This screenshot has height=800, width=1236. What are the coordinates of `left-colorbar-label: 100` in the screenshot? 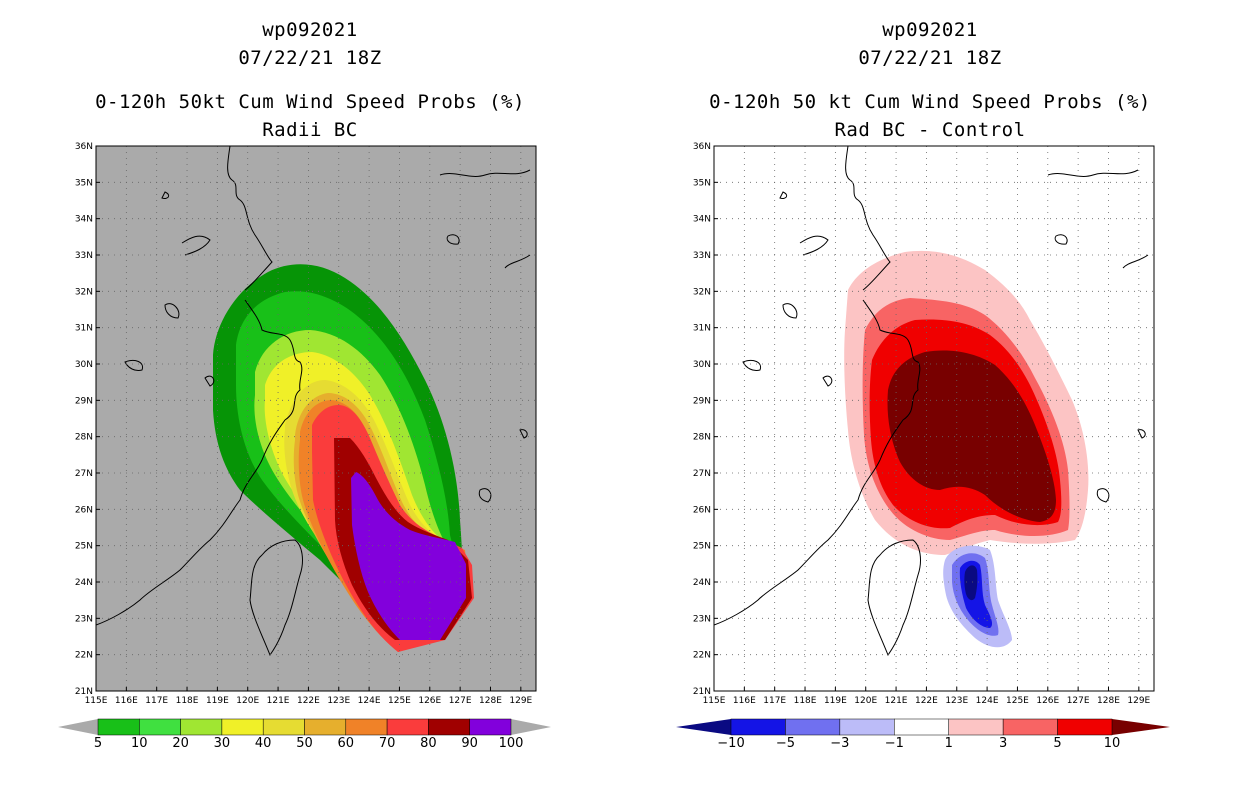 It's located at (511, 743).